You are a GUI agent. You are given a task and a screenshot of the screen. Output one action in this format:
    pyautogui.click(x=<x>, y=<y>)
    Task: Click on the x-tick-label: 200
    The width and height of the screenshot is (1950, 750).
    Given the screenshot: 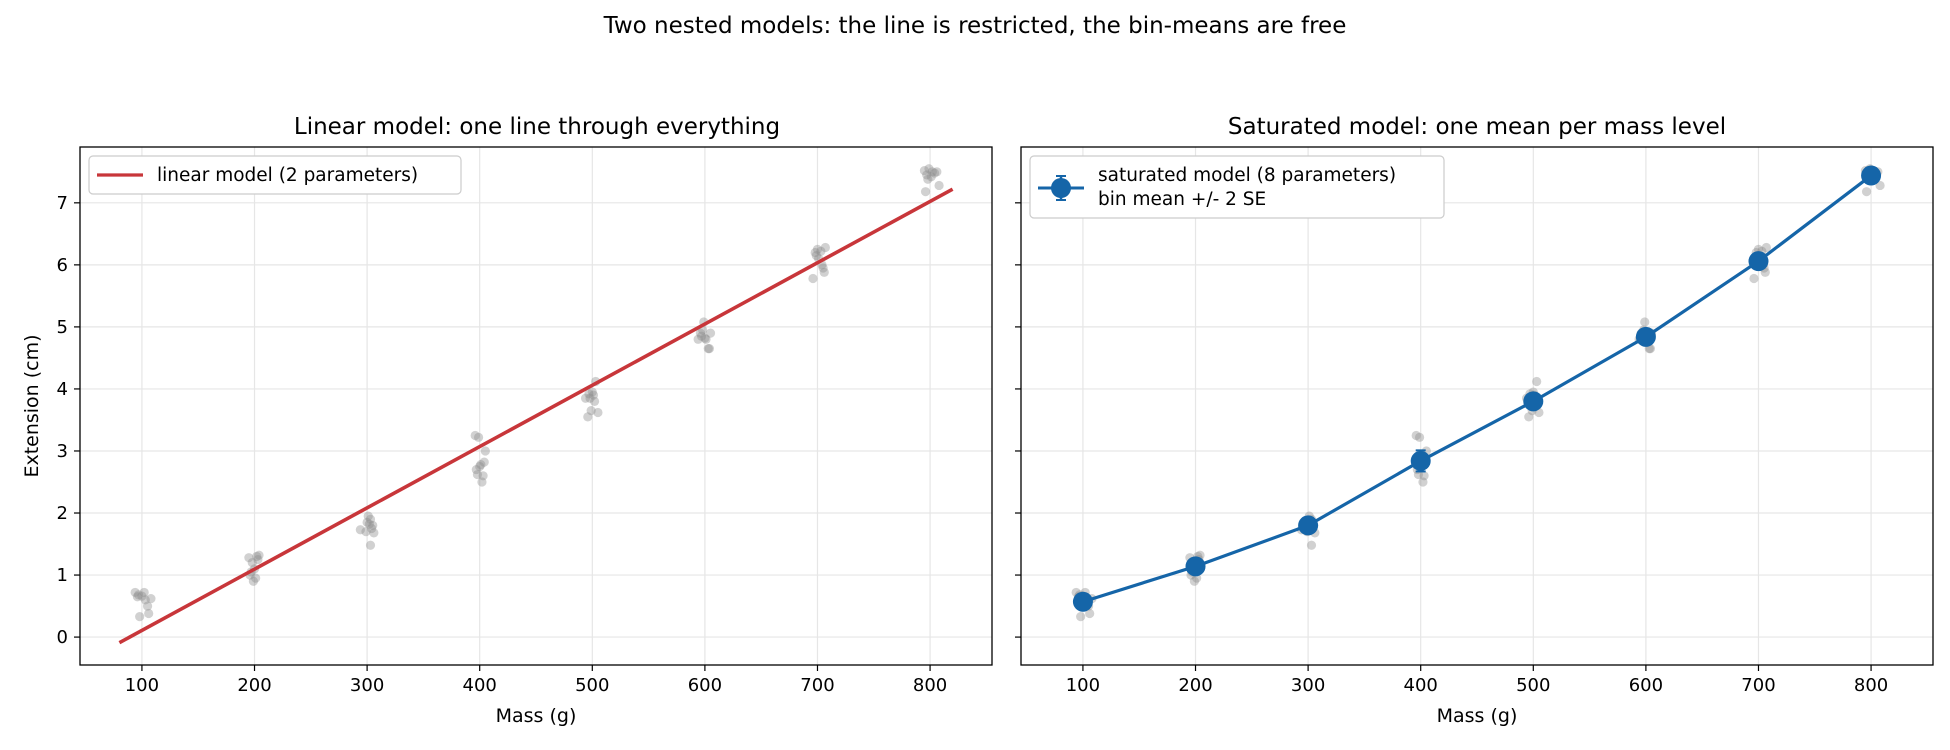 What is the action you would take?
    pyautogui.click(x=1195, y=685)
    